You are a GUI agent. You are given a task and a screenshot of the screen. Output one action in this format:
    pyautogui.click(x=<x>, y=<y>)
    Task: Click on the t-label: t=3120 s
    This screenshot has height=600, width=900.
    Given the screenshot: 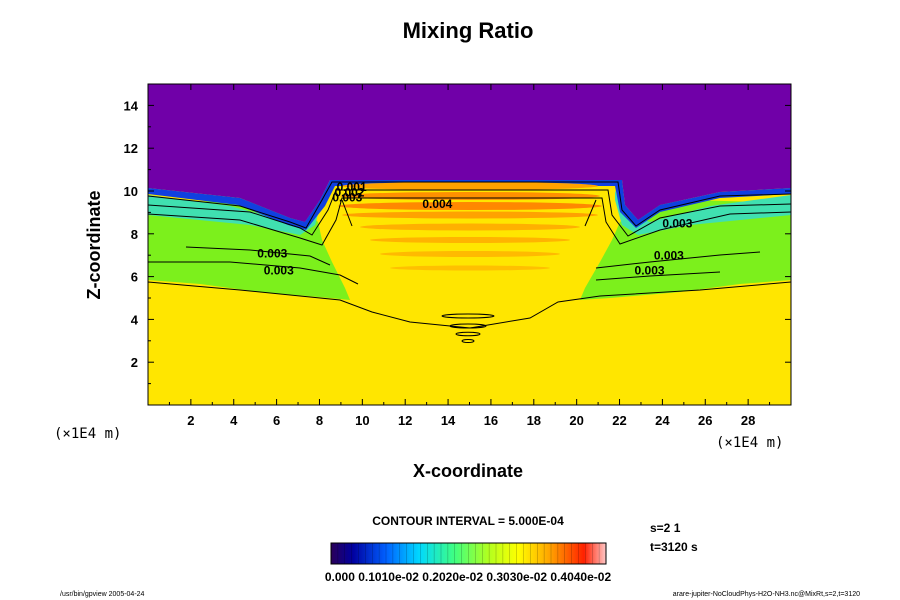 What is the action you would take?
    pyautogui.click(x=674, y=547)
    